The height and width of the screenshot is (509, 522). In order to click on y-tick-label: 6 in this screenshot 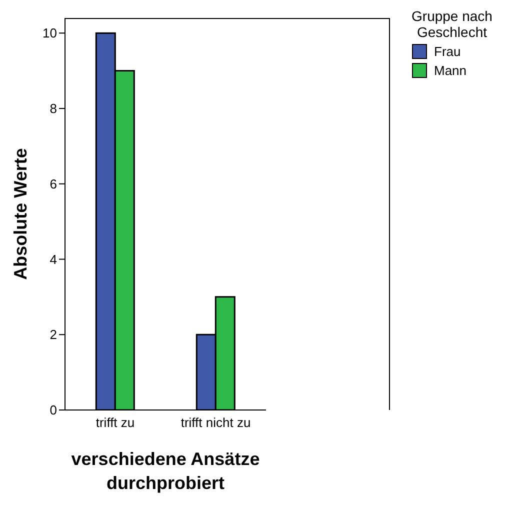, I will do `click(53, 184)`.